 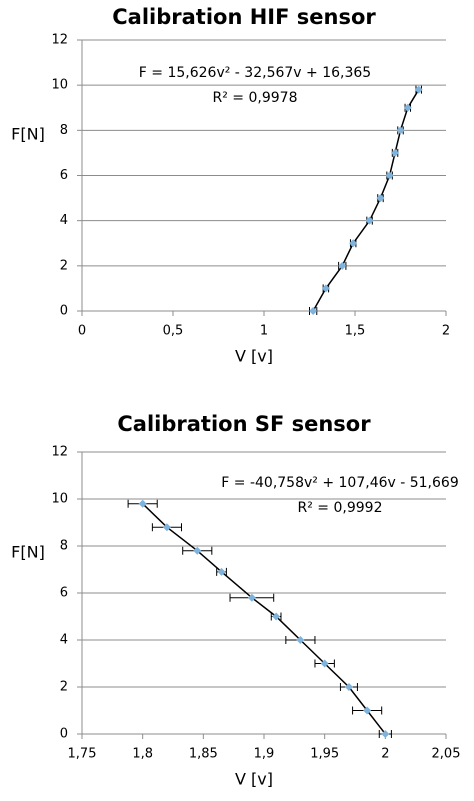 What do you see at coordinates (82, 754) in the screenshot?
I see `x-tick-label: 1,75` at bounding box center [82, 754].